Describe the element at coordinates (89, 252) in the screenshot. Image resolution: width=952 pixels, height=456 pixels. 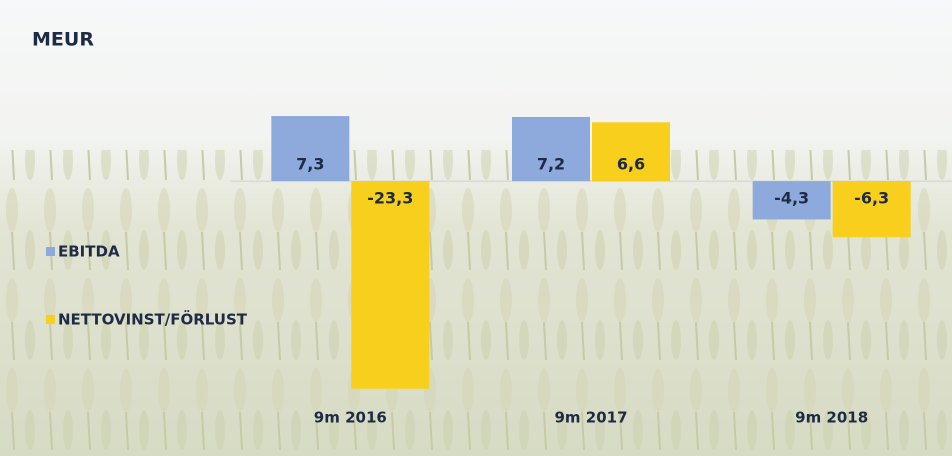
I see `legend-label: EBITDA` at that location.